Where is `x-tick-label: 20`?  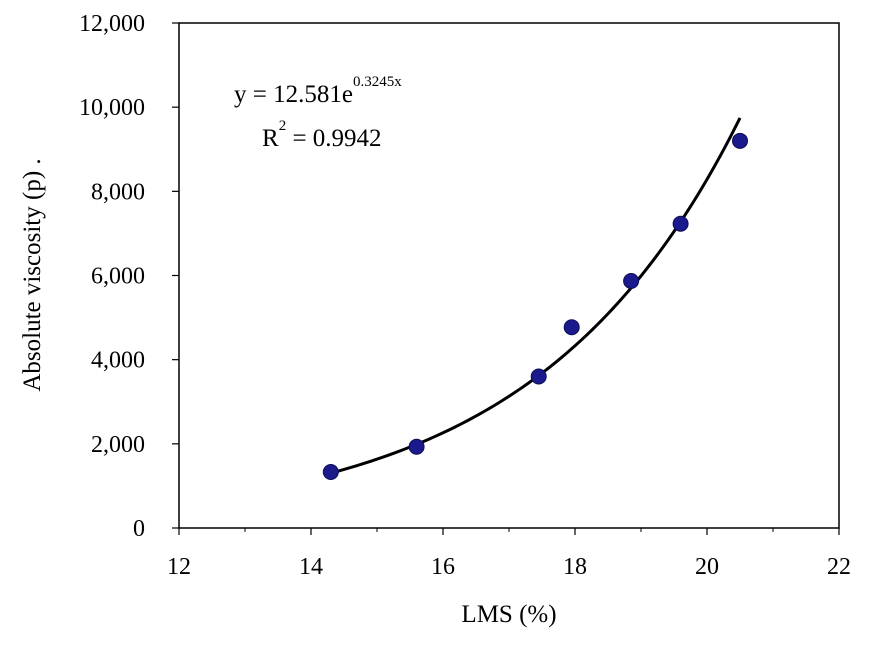 x-tick-label: 20 is located at coordinates (707, 567).